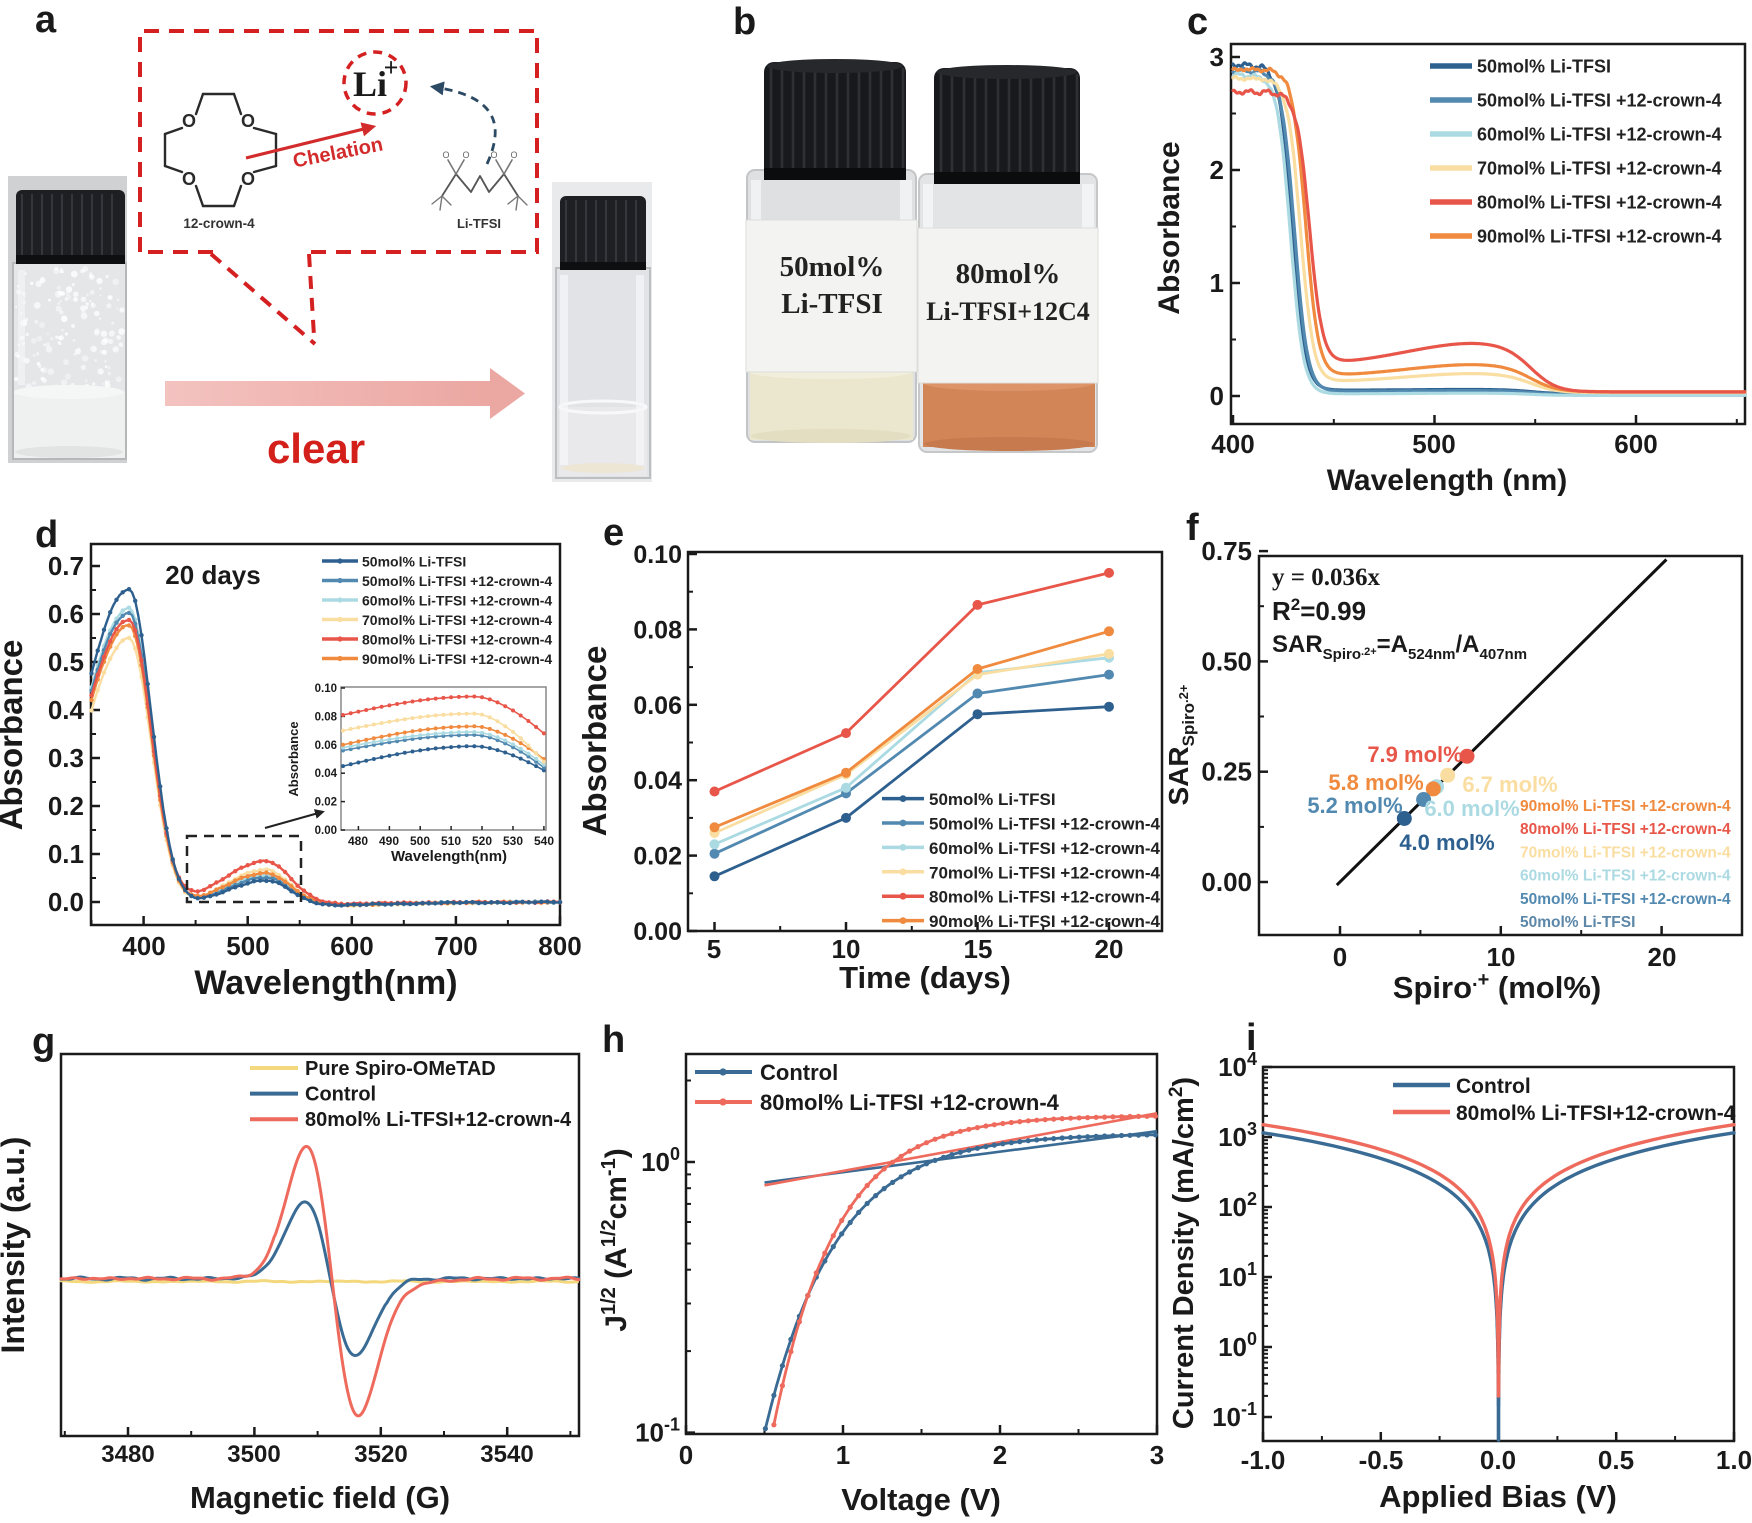  I want to click on svg-text: i, so click(1251, 1038).